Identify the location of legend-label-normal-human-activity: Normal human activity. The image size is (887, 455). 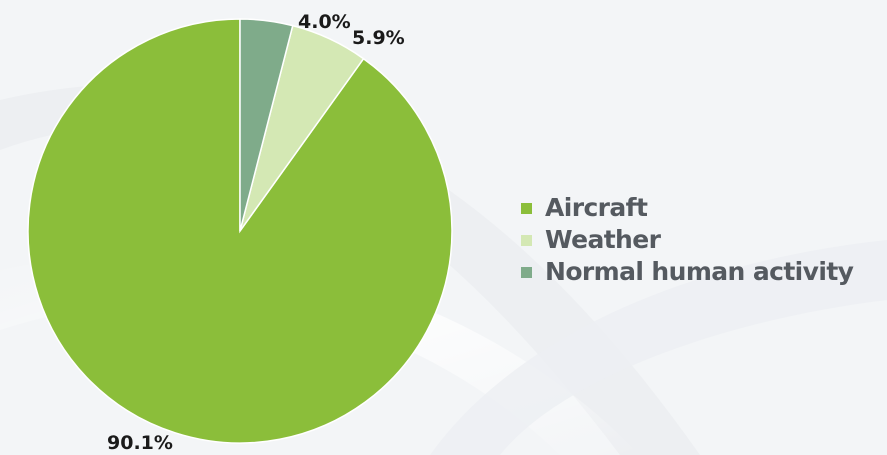
(699, 271).